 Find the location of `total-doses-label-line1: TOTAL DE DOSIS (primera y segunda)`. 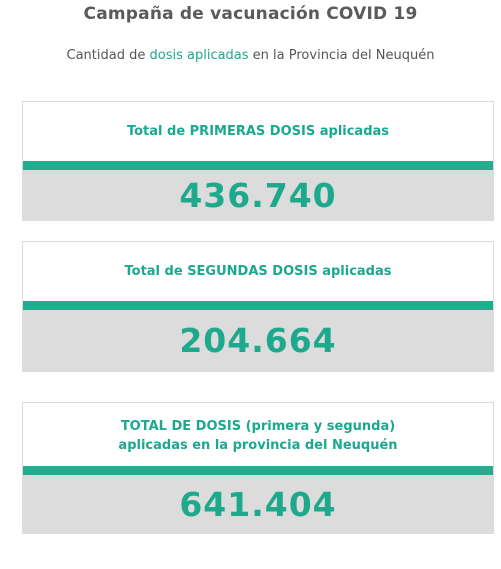

total-doses-label-line1: TOTAL DE DOSIS (primera y segunda) is located at coordinates (258, 426).